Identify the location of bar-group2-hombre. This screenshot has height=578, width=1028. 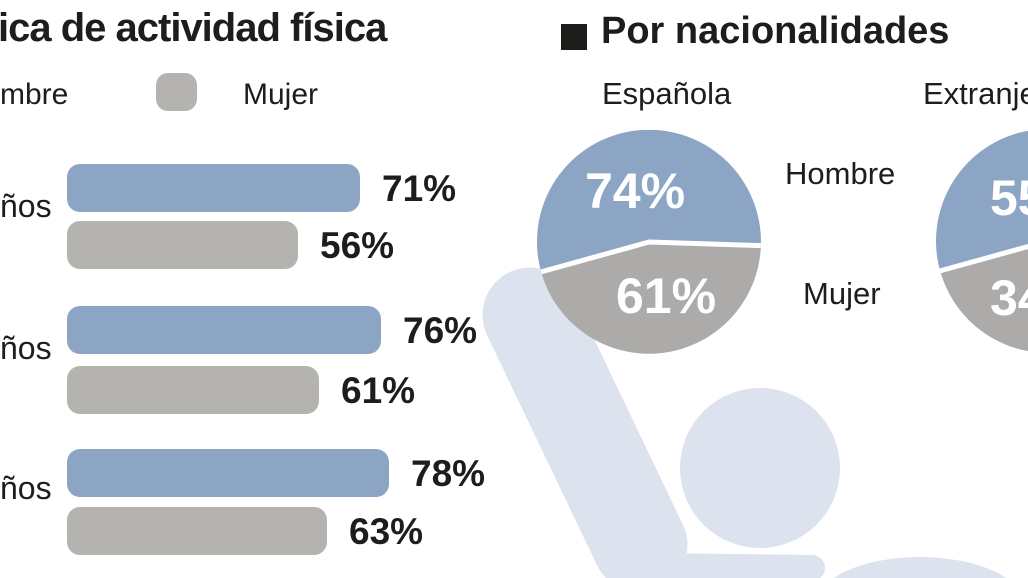
(224, 330).